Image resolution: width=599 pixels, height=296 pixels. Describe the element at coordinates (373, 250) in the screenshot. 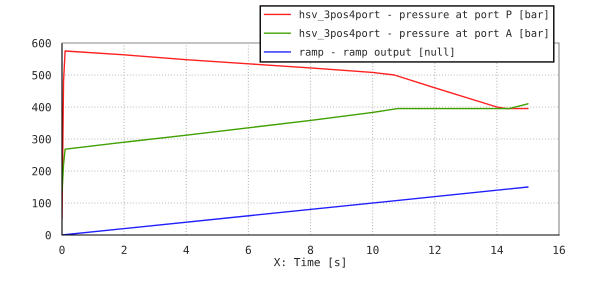

I see `x-tick-label: 10` at that location.